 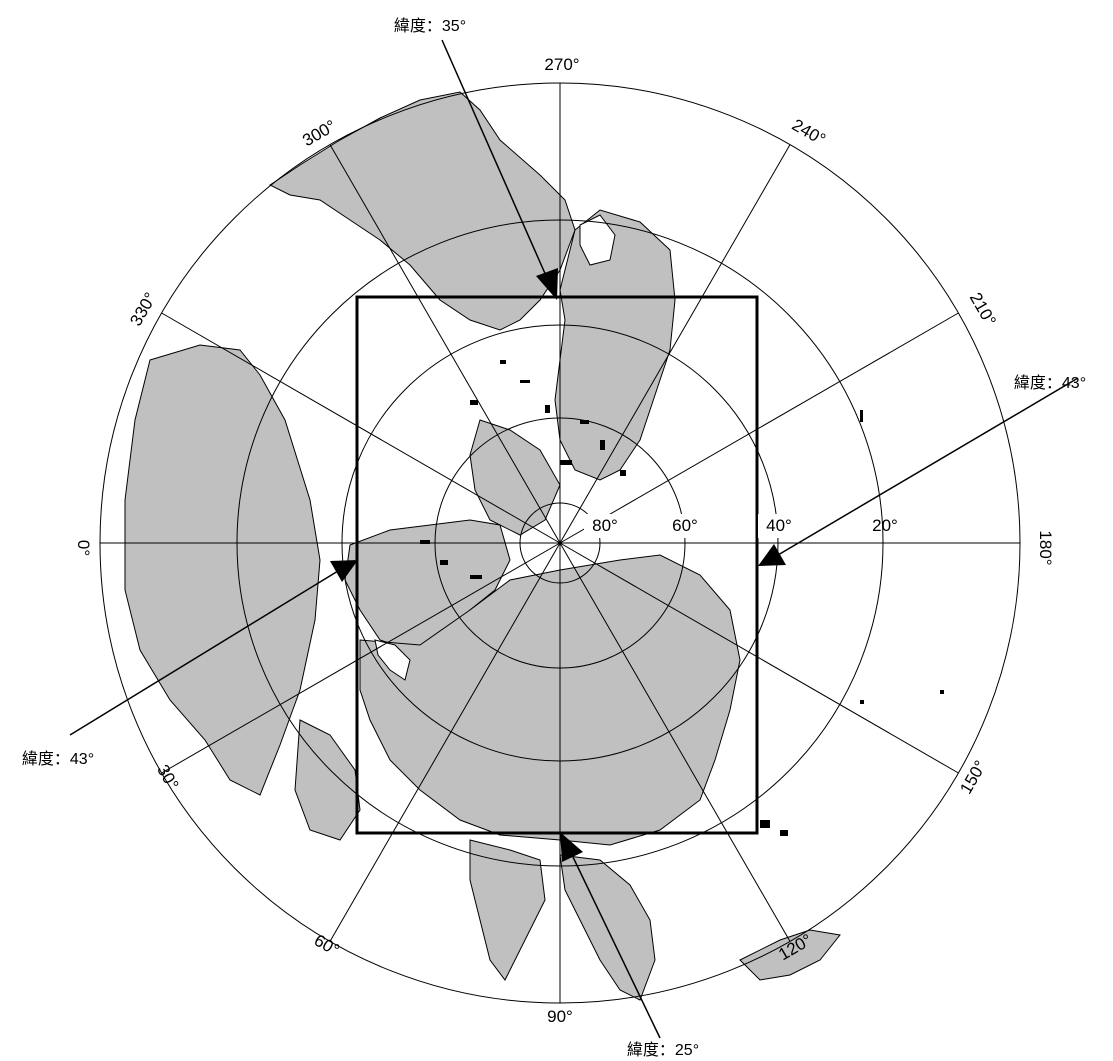 What do you see at coordinates (885, 525) in the screenshot?
I see `lat-label-20: 20°` at bounding box center [885, 525].